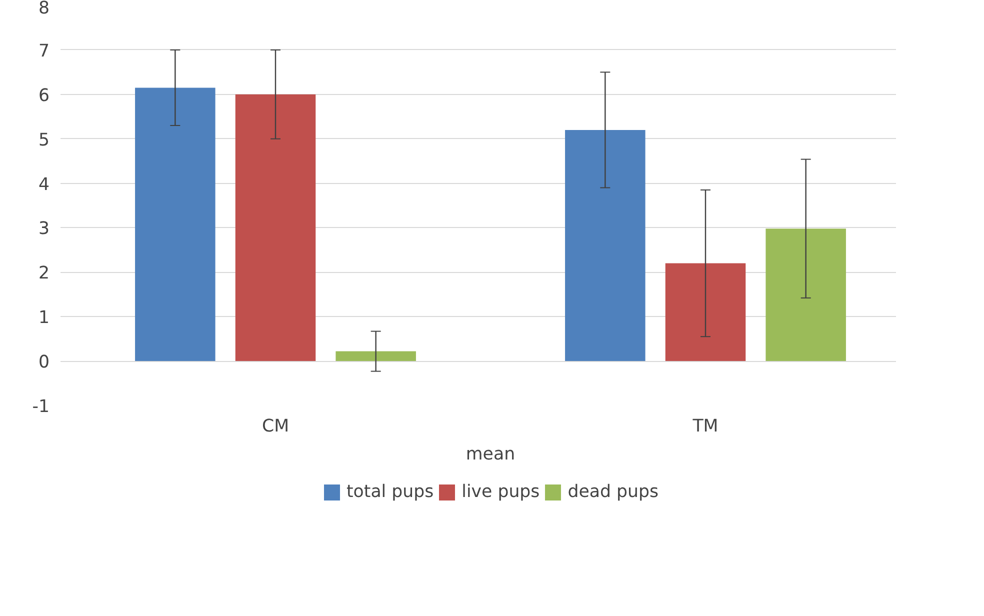  What do you see at coordinates (44, 184) in the screenshot?
I see `y-tick-label: 4` at bounding box center [44, 184].